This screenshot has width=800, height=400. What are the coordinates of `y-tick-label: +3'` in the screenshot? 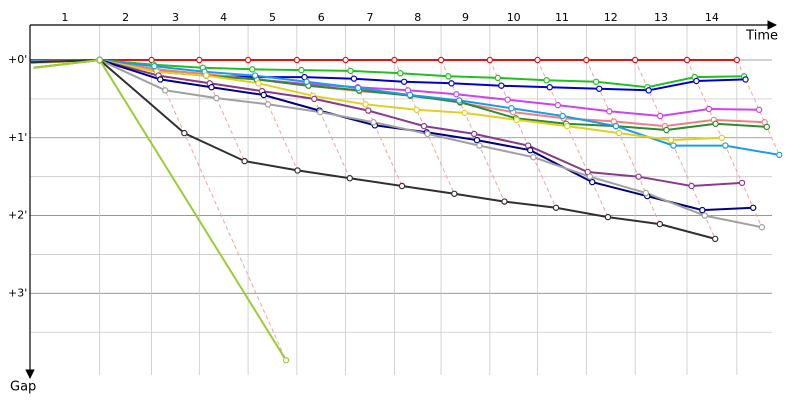 It's located at (17, 292).